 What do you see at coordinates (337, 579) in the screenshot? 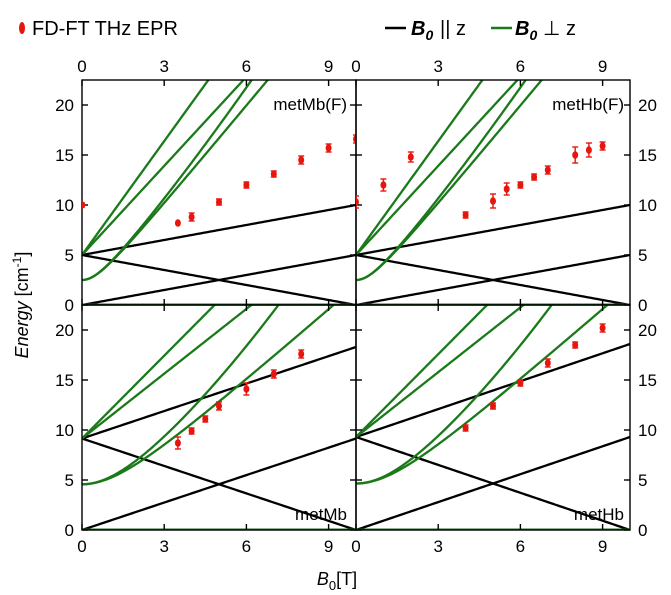
I see `x-axis-label: B0[T]` at bounding box center [337, 579].